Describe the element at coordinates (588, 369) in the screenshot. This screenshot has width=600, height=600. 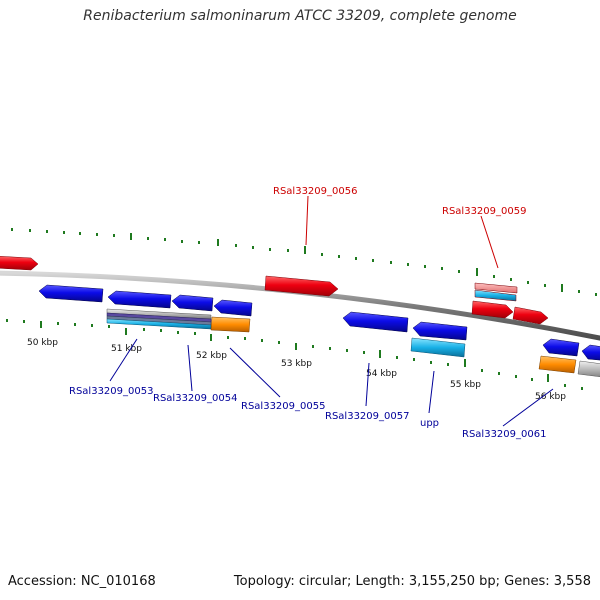
I see `feature-grey` at that location.